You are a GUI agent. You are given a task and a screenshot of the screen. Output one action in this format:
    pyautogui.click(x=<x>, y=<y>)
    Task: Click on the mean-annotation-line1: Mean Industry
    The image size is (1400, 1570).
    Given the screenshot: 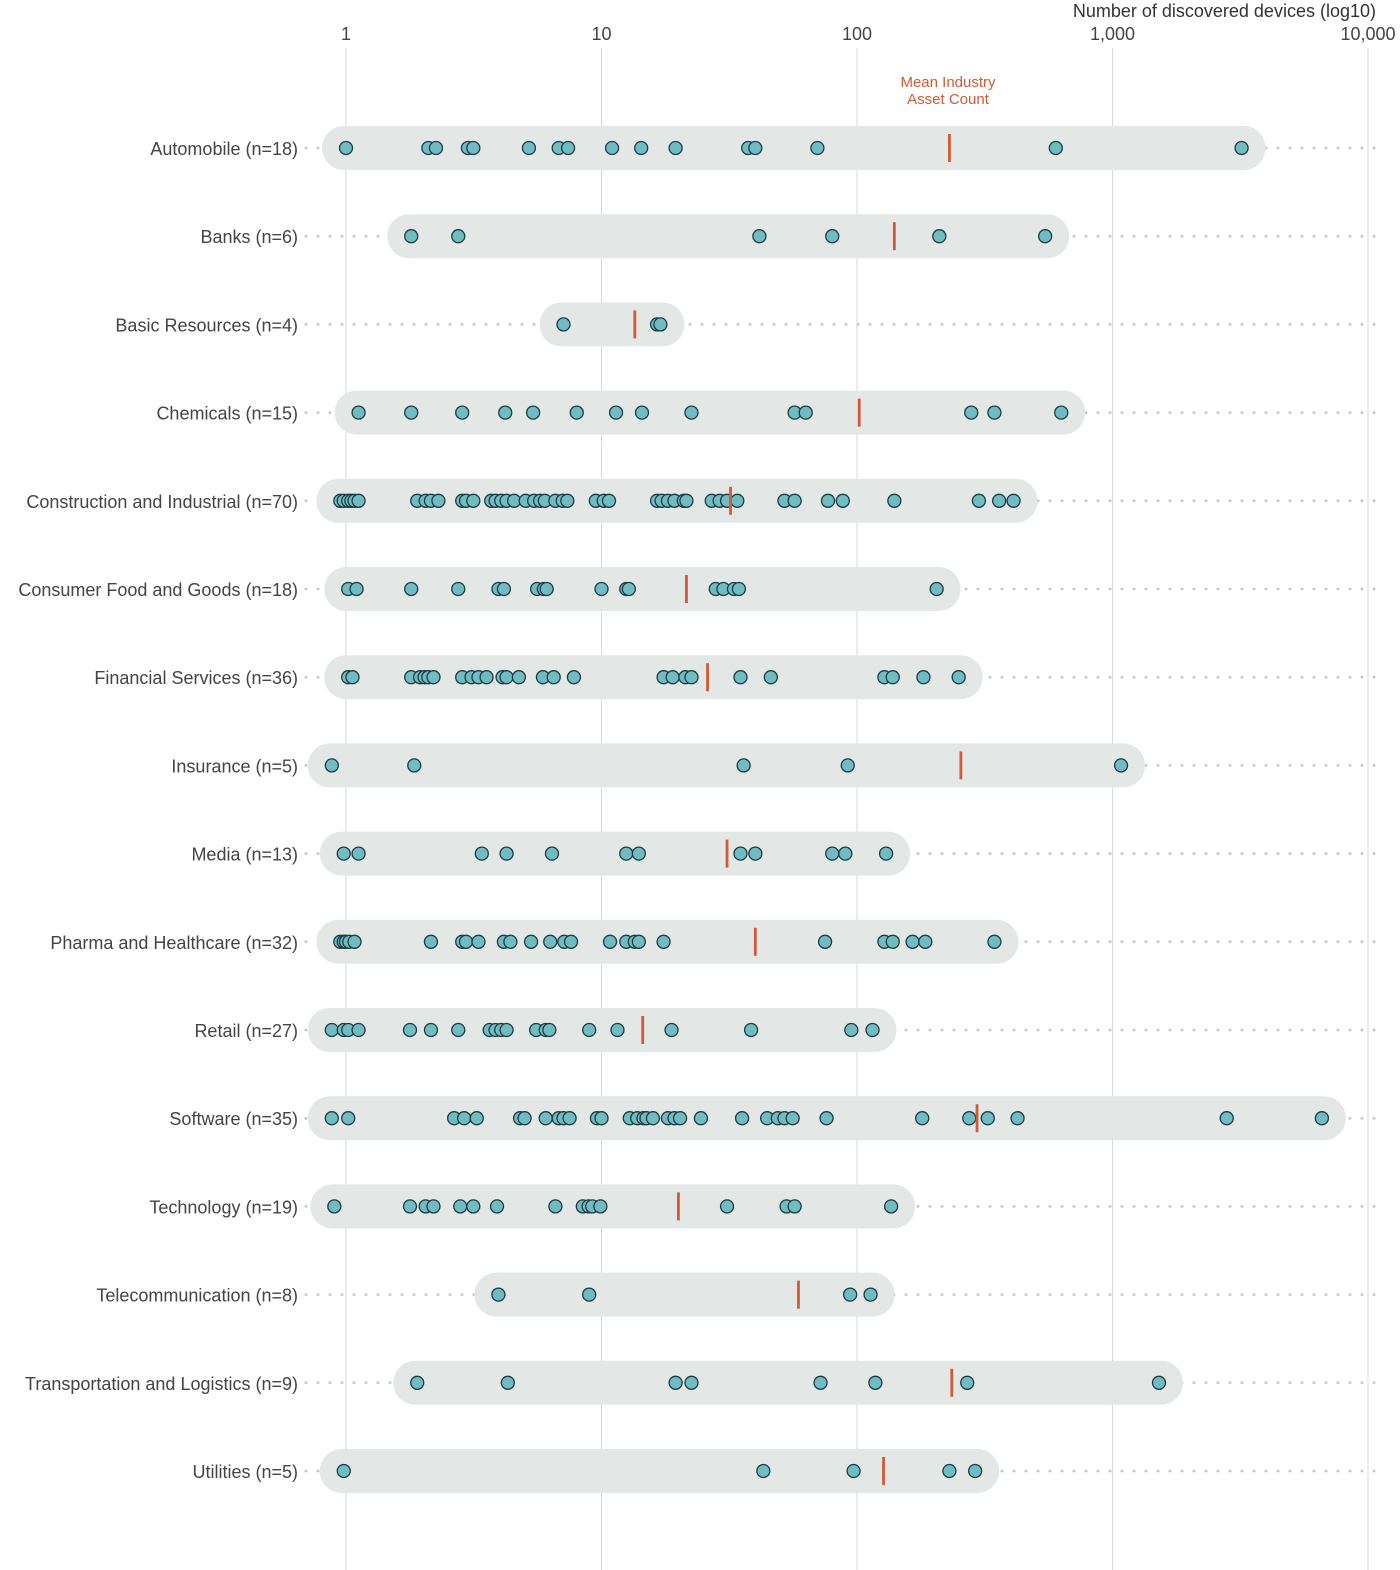 What is the action you would take?
    pyautogui.click(x=948, y=82)
    